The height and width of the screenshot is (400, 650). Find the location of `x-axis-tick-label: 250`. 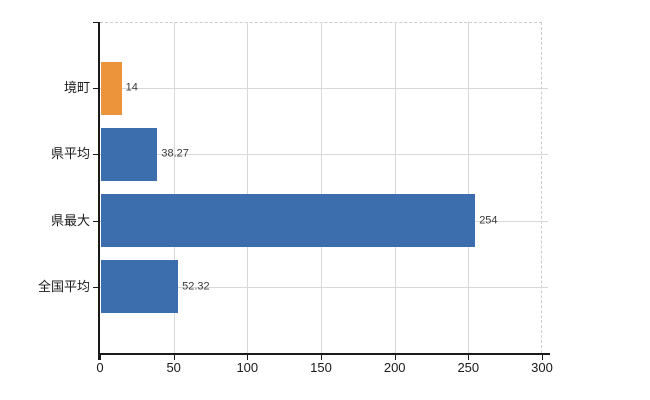

x-axis-tick-label: 250 is located at coordinates (468, 367).